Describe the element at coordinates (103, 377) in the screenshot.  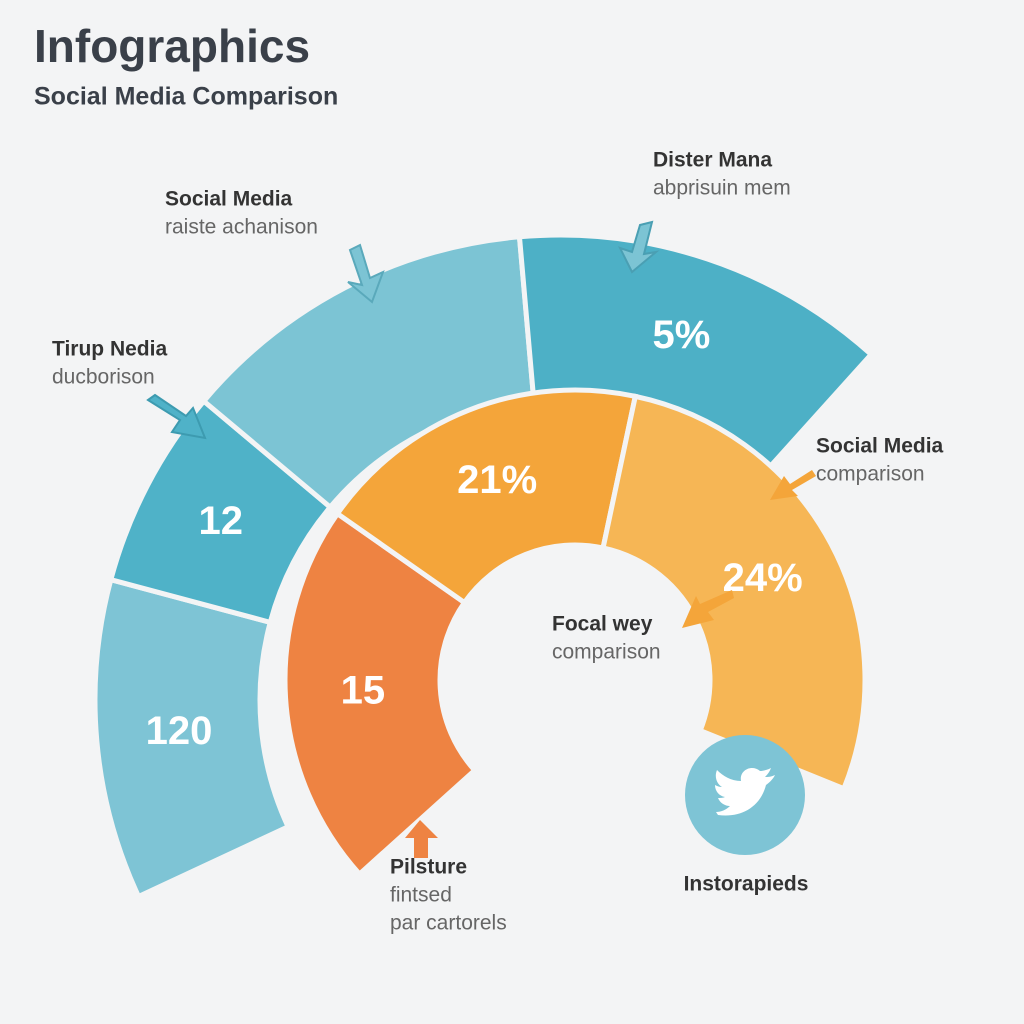
I see `callout-text: ducborison` at that location.